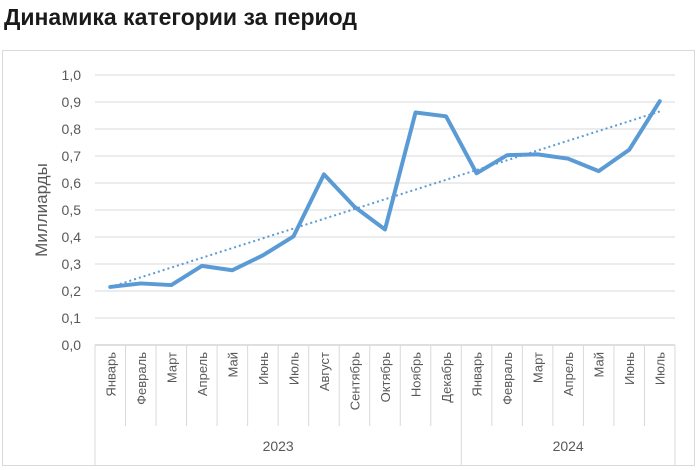  I want to click on year-group-label: 2023, so click(278, 446).